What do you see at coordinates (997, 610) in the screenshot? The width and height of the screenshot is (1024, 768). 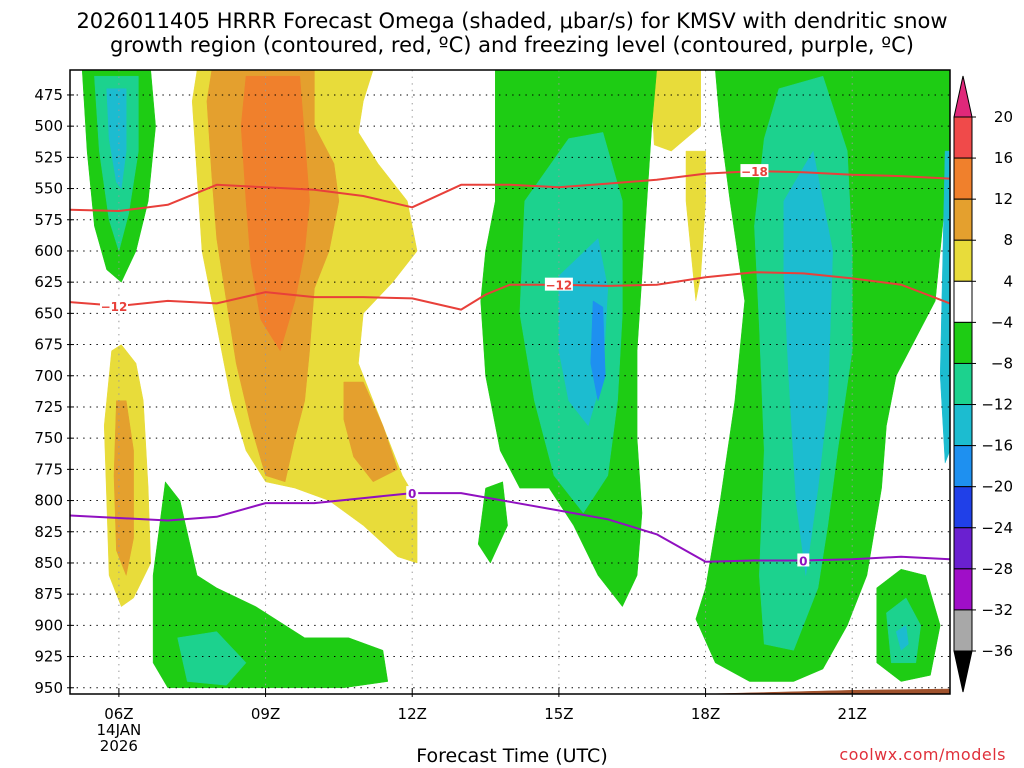 I see `colorbar-label-12: −32` at bounding box center [997, 610].